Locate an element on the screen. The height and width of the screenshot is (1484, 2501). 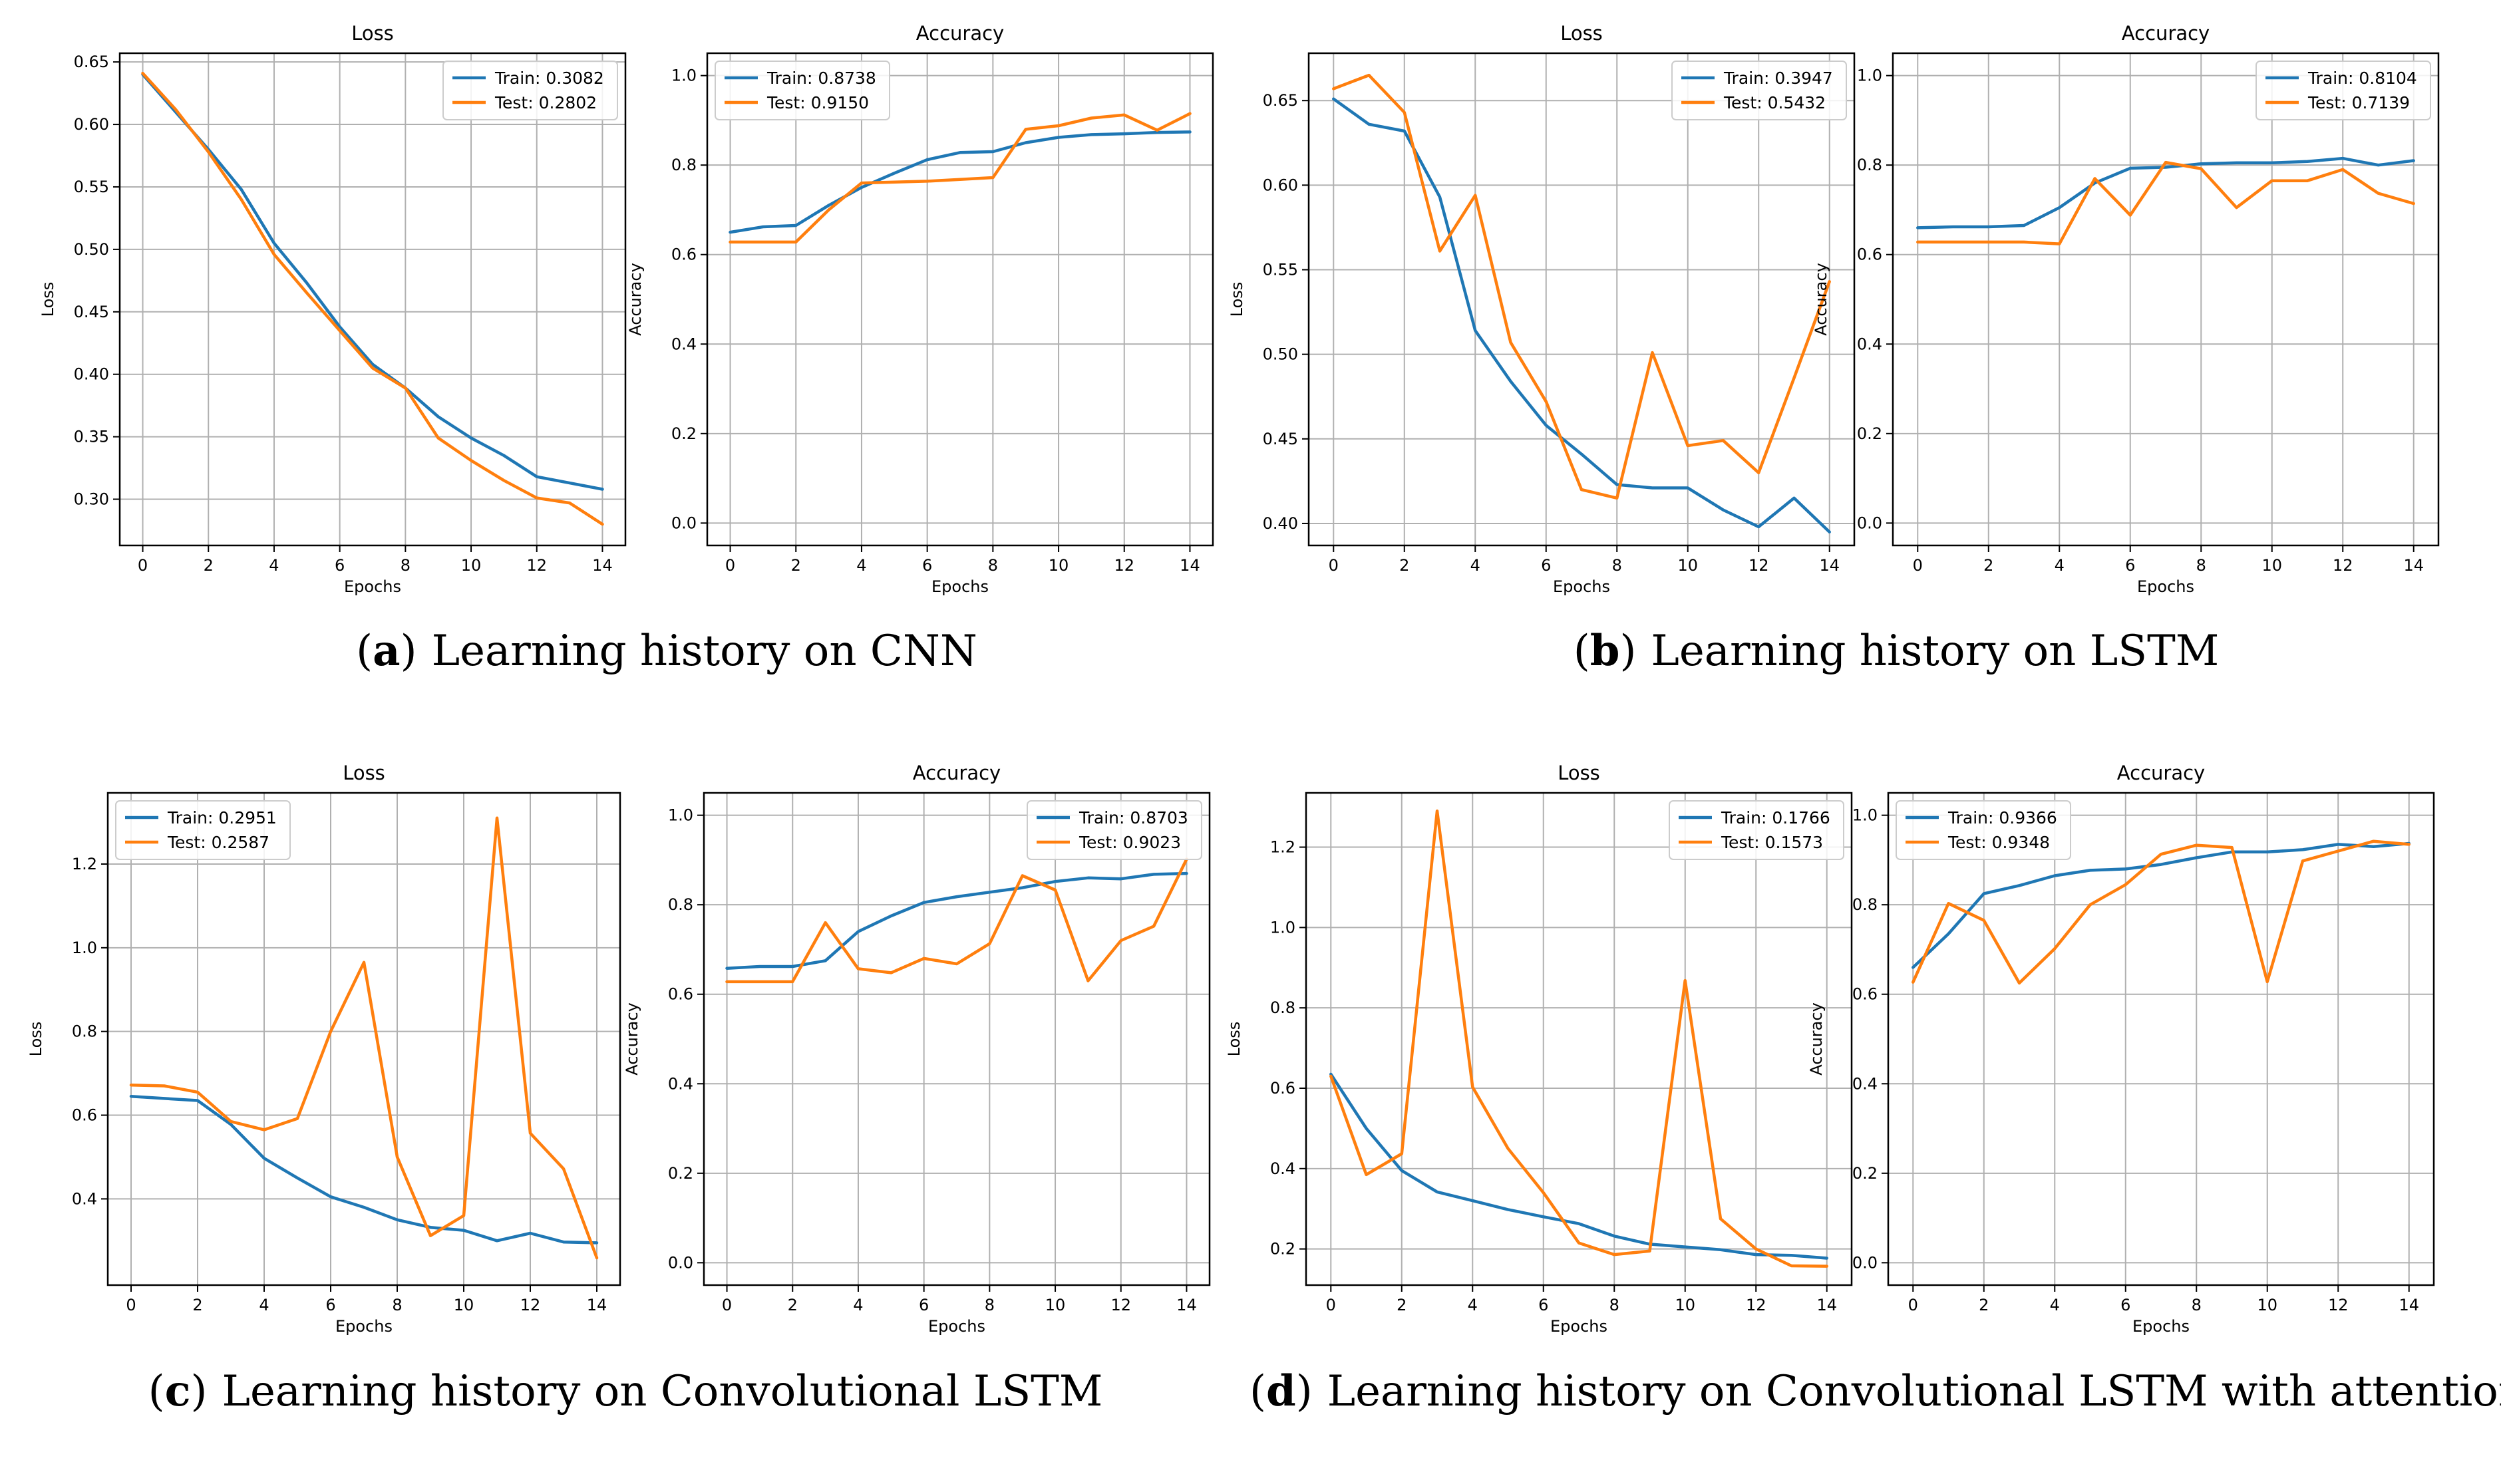
y-tick-label: 0.65 is located at coordinates (91, 62).